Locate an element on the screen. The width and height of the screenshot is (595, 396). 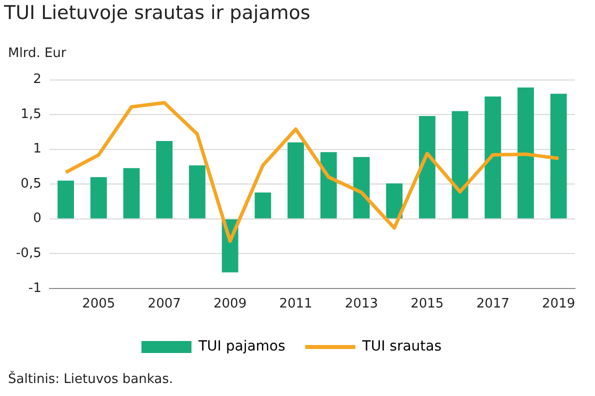
x-tick-label: 2019 is located at coordinates (559, 304).